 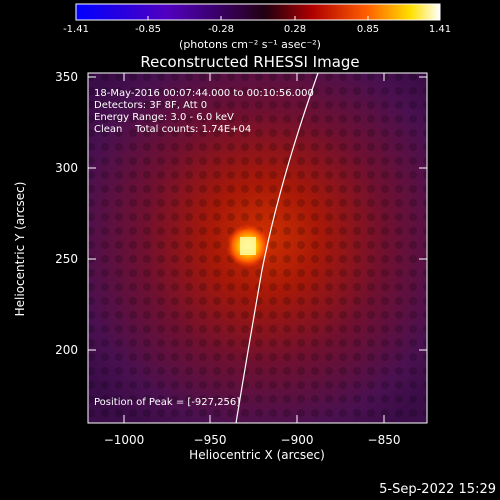 What do you see at coordinates (151, 105) in the screenshot?
I see `detectors: Detectors: 3F 8F, Att 0` at bounding box center [151, 105].